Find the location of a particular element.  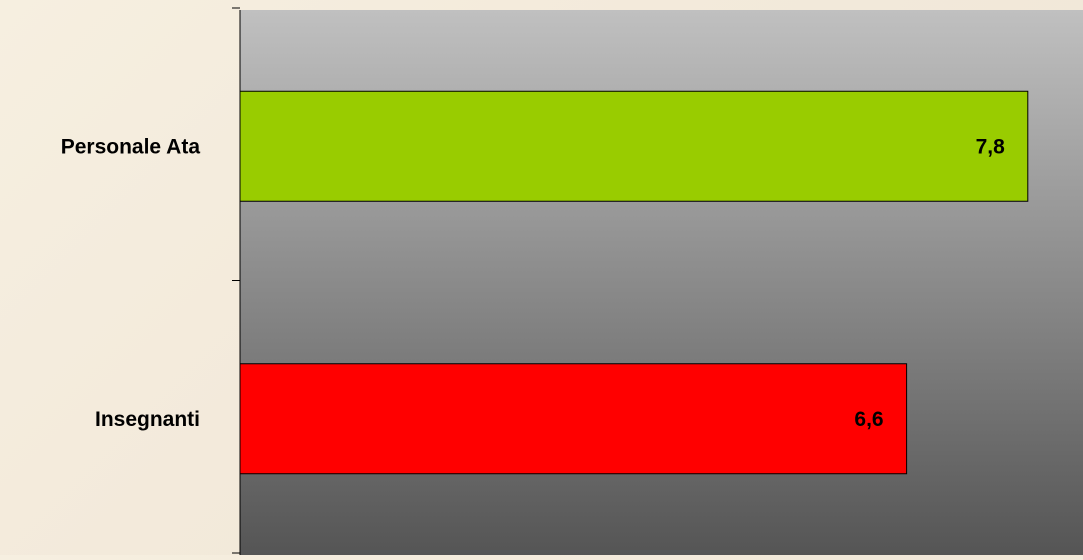

value-label-0: 7,8 is located at coordinates (991, 146).